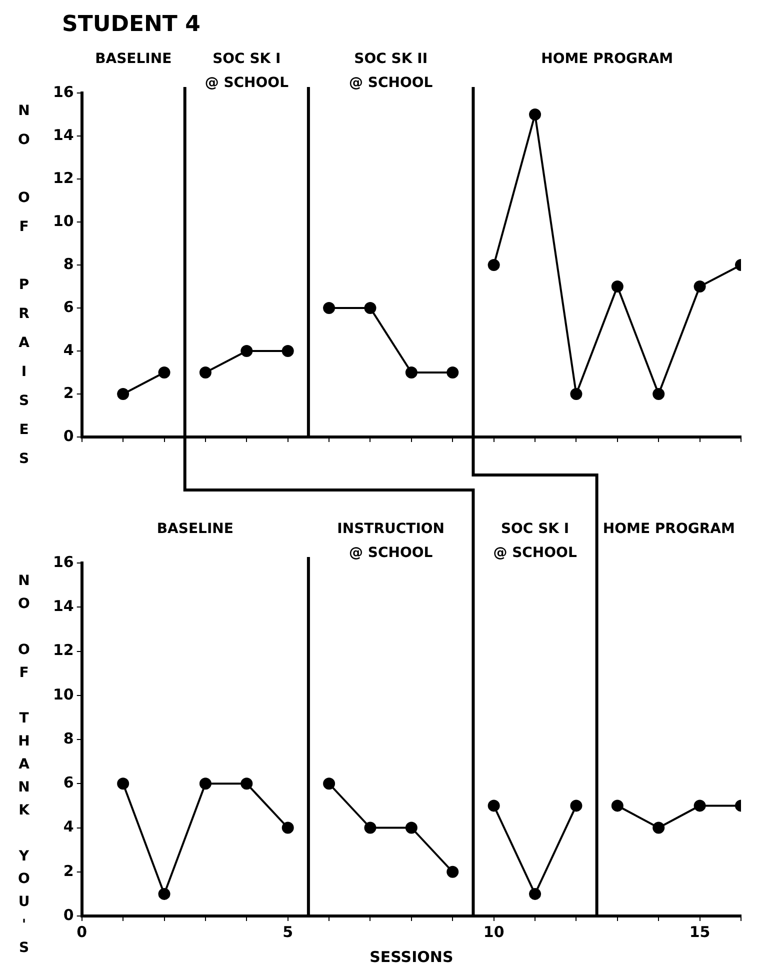 This screenshot has width=771, height=975. I want to click on x-tick-label: 15, so click(699, 931).